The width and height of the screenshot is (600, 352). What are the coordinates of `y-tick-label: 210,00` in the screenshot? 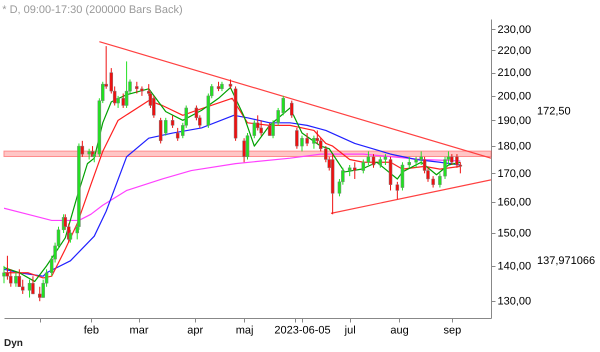 It's located at (515, 73).